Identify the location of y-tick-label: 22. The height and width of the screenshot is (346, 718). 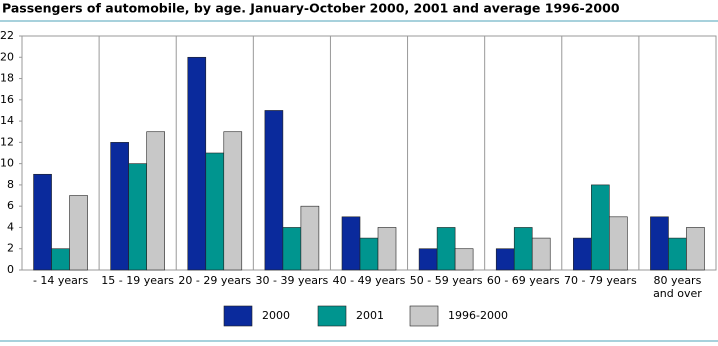
(7, 35).